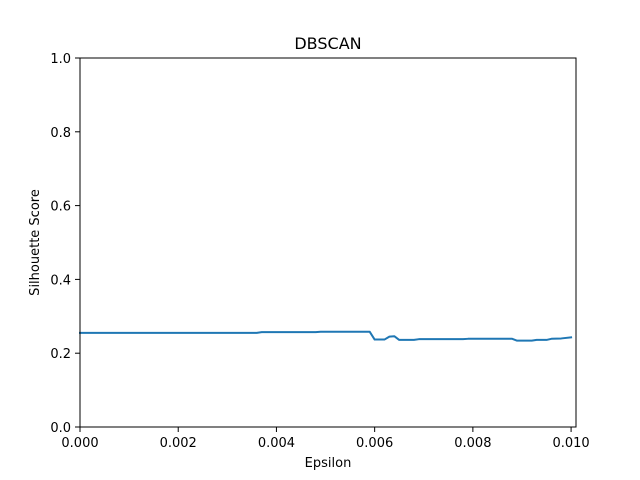  What do you see at coordinates (276, 443) in the screenshot?
I see `x-tick-label: 0.004` at bounding box center [276, 443].